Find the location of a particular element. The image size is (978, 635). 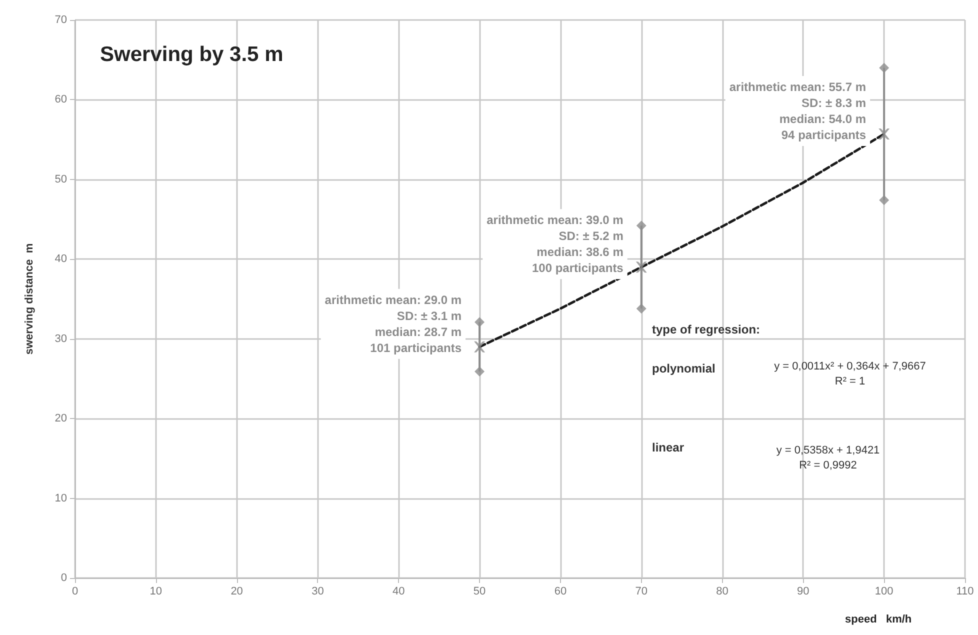

x-tick-label: 100 is located at coordinates (884, 592).